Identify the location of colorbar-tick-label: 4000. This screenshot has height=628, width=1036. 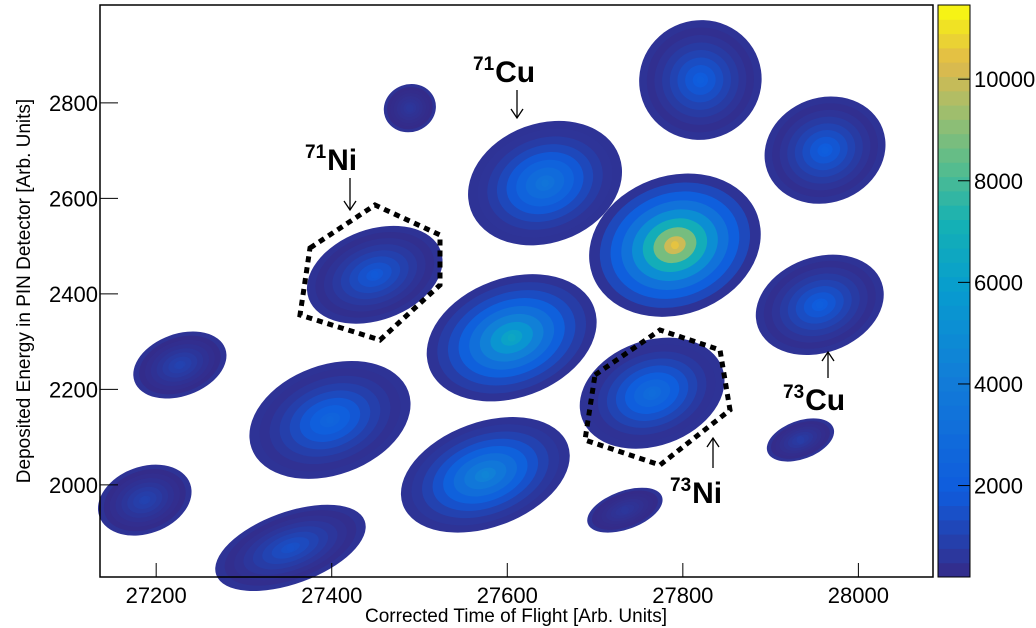
(998, 384).